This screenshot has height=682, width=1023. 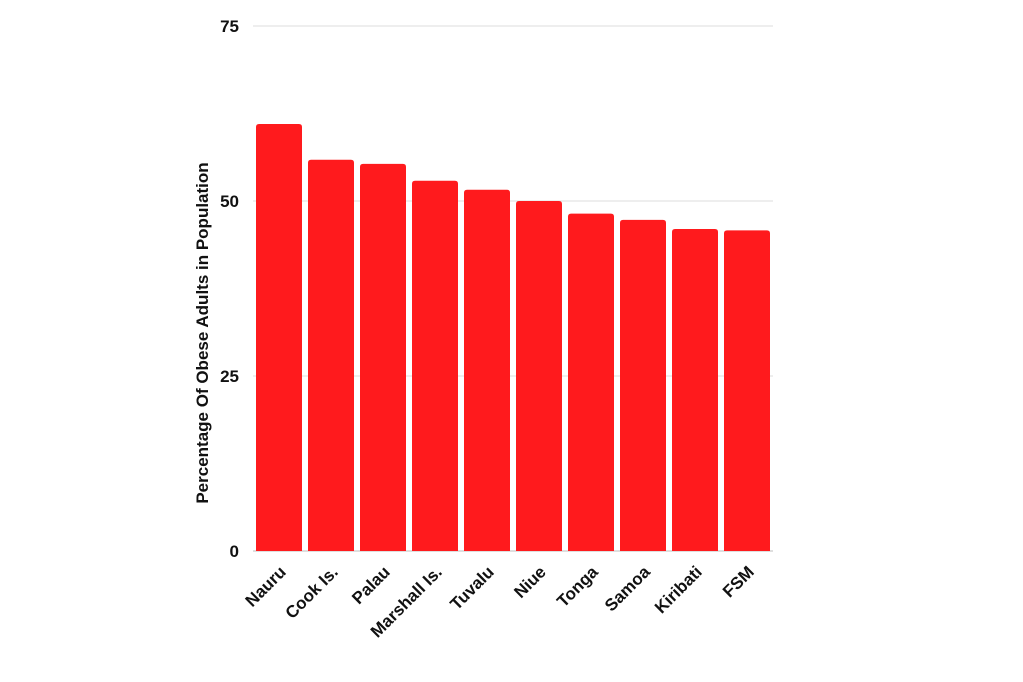 What do you see at coordinates (229, 201) in the screenshot?
I see `y-tick-label: 50` at bounding box center [229, 201].